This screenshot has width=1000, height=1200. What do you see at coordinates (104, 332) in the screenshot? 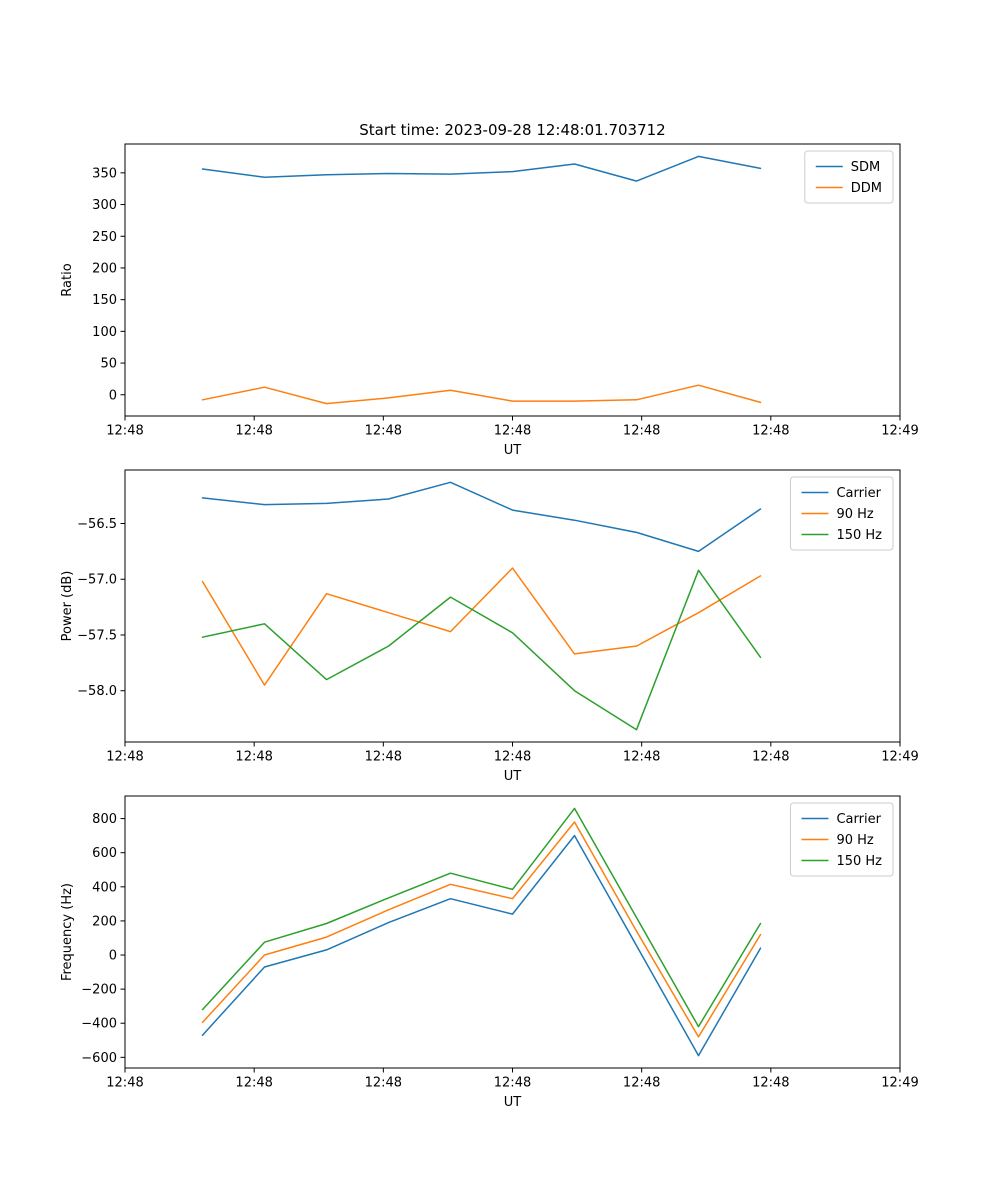
I see `y-tick-label: 100` at bounding box center [104, 332].